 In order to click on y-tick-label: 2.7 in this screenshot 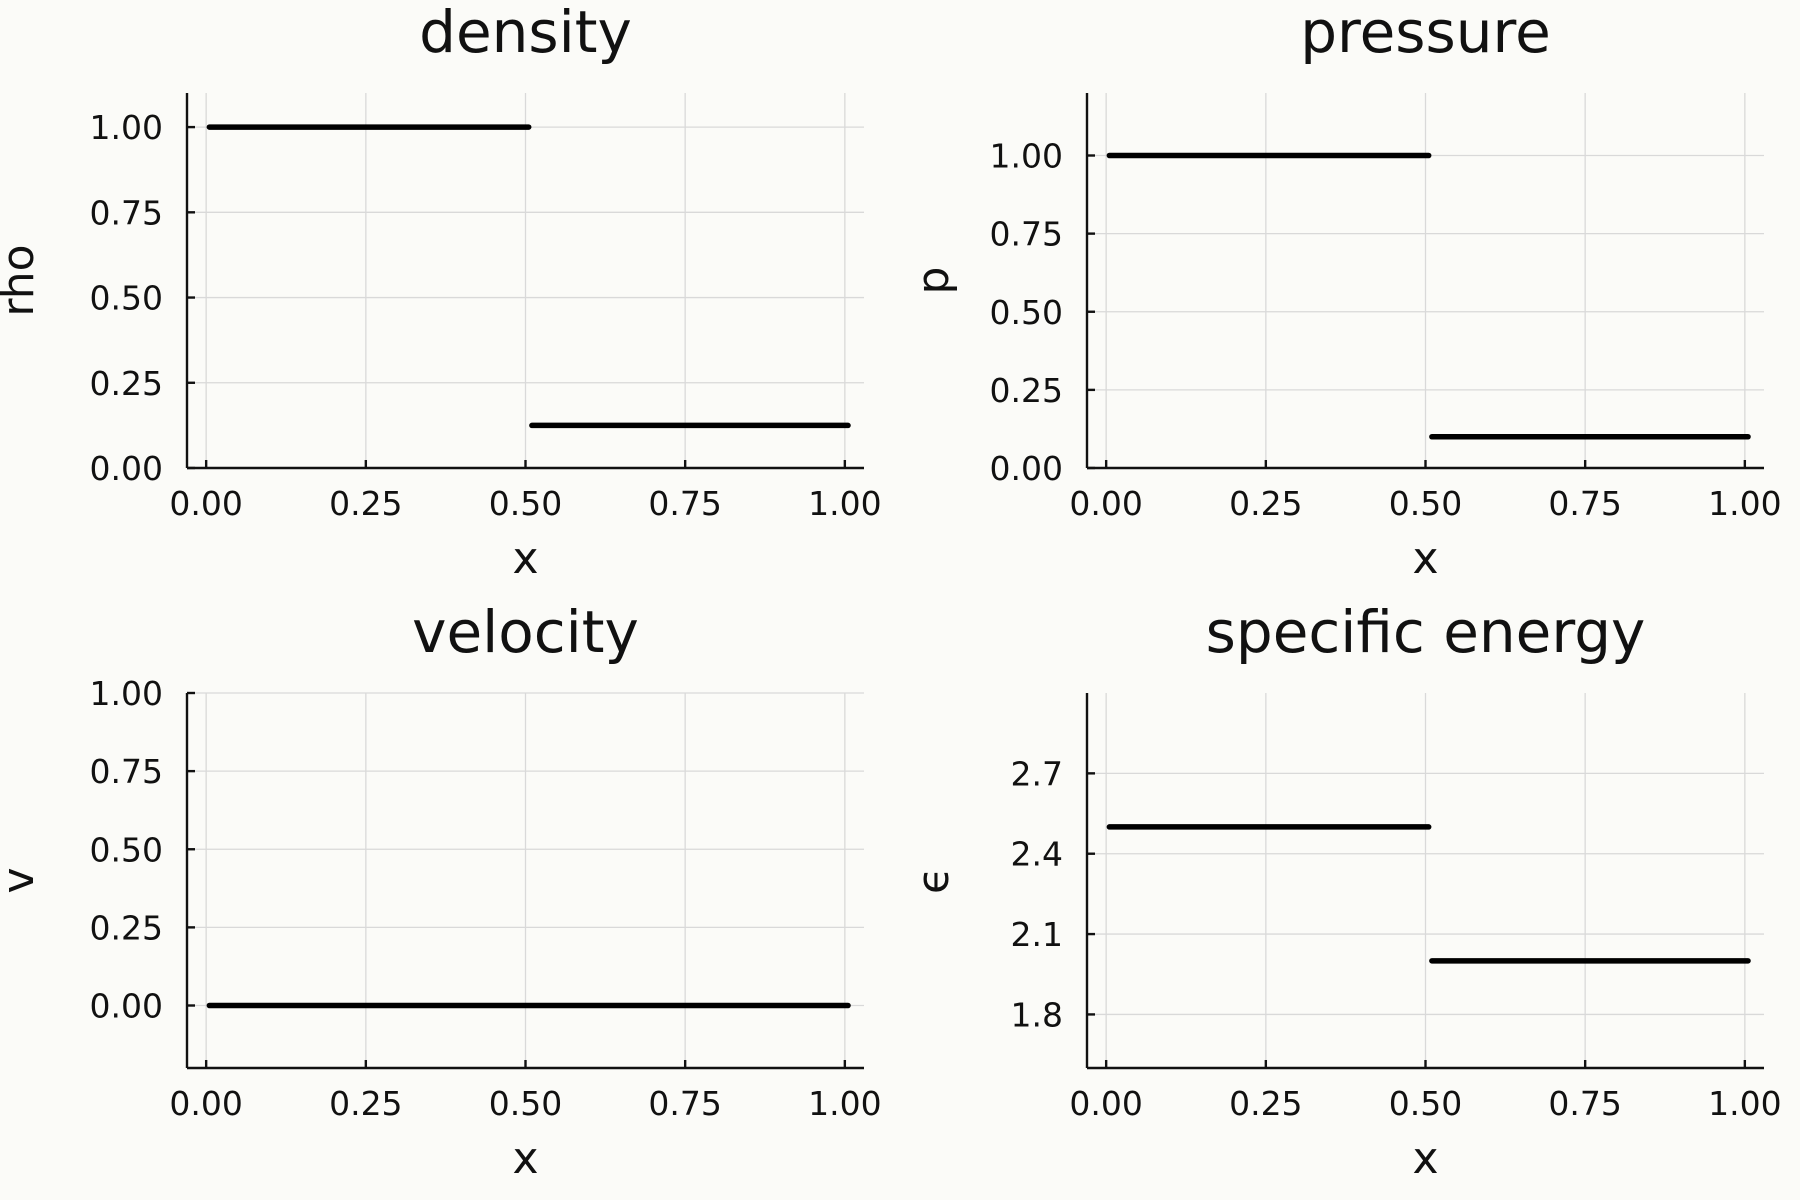, I will do `click(1037, 773)`.